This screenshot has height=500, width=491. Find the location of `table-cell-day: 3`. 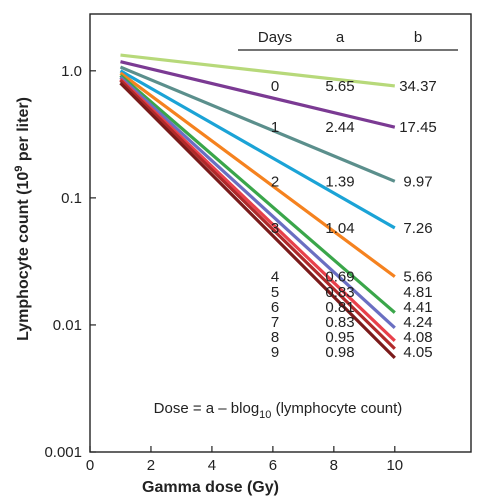

table-cell-day: 3 is located at coordinates (275, 228).